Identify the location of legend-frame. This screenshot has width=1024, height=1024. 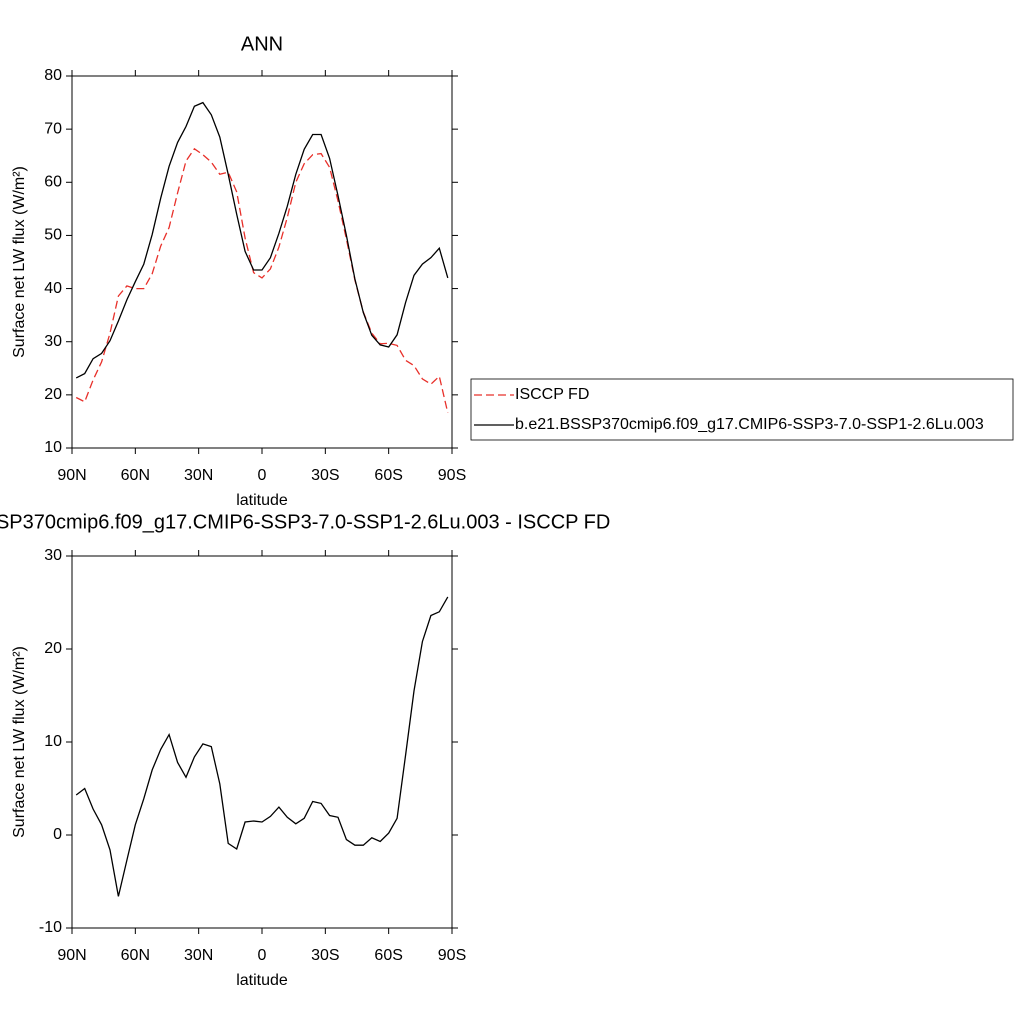
(742, 409).